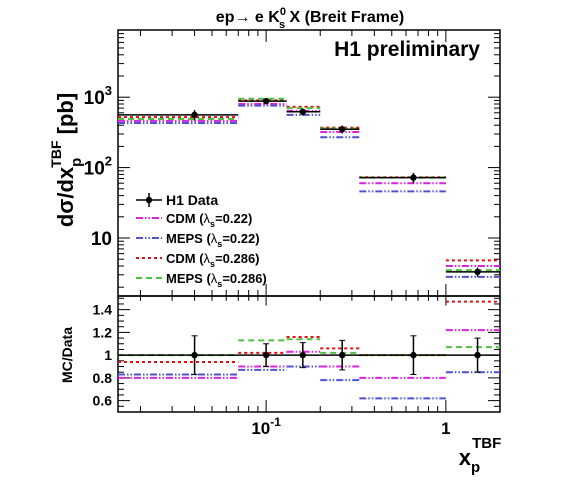 This screenshot has height=494, width=567. Describe the element at coordinates (486, 443) in the screenshot. I see `xlabel-sup: TBF` at that location.